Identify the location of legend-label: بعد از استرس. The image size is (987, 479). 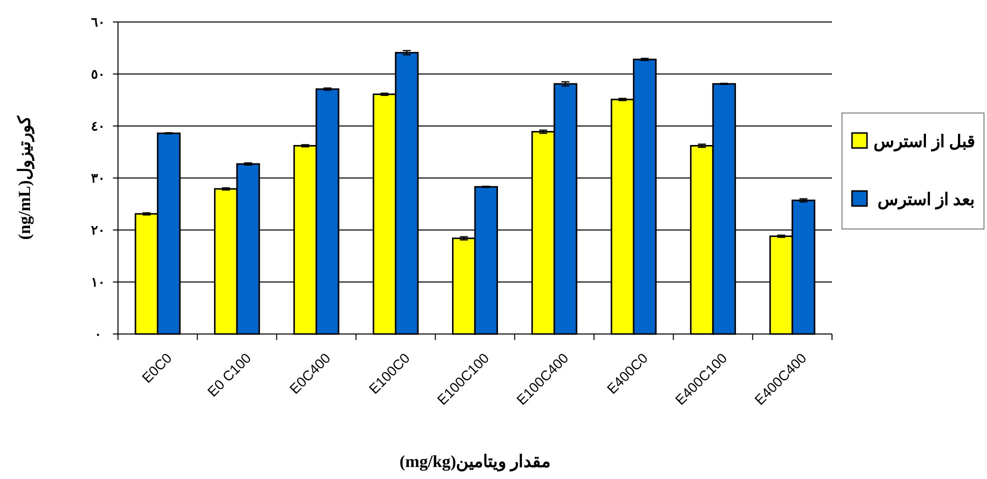
(926, 200).